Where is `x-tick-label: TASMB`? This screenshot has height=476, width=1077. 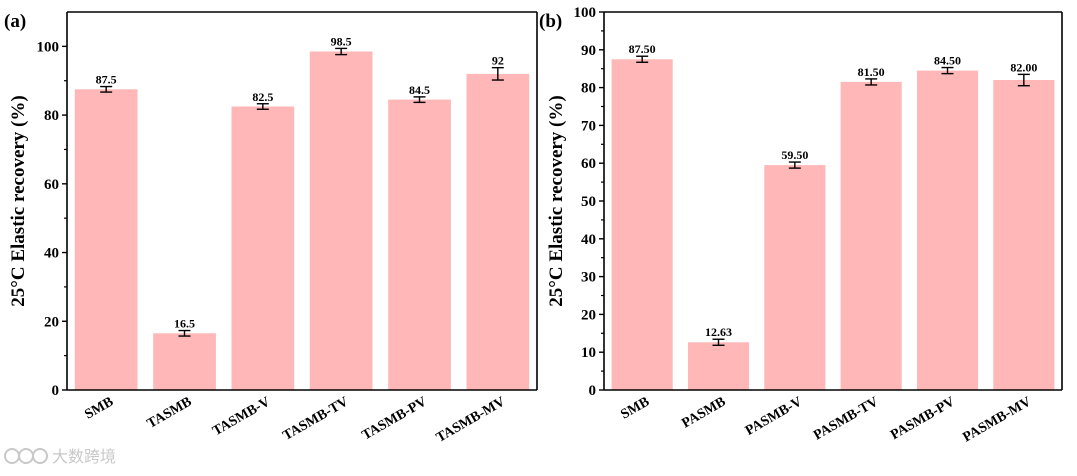 x-tick-label: TASMB is located at coordinates (170, 412).